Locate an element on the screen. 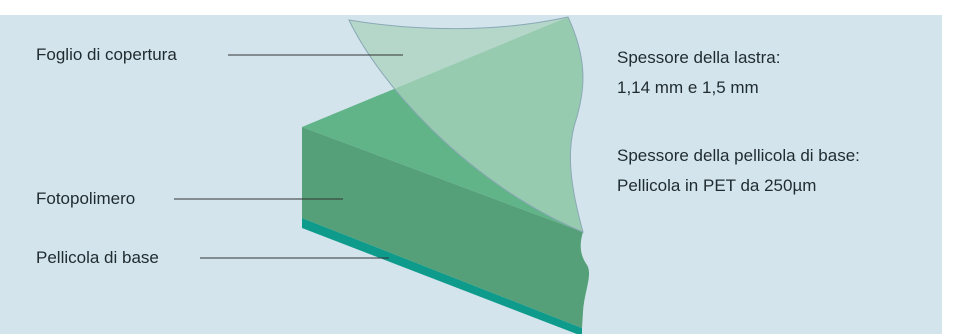 The height and width of the screenshot is (334, 955). base-film-thickness-title: Spessore della pellicola di base: is located at coordinates (738, 155).